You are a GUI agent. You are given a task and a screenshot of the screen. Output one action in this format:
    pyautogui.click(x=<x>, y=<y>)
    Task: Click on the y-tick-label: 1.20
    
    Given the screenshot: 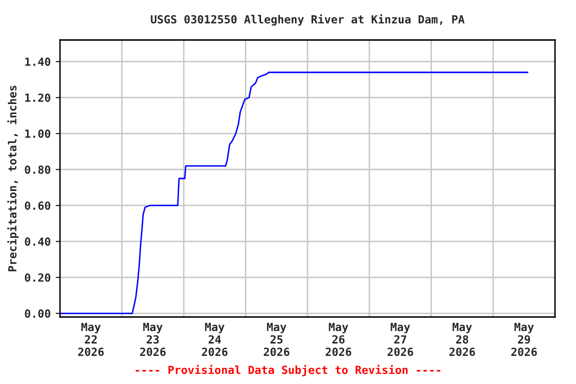 What is the action you would take?
    pyautogui.click(x=37, y=98)
    